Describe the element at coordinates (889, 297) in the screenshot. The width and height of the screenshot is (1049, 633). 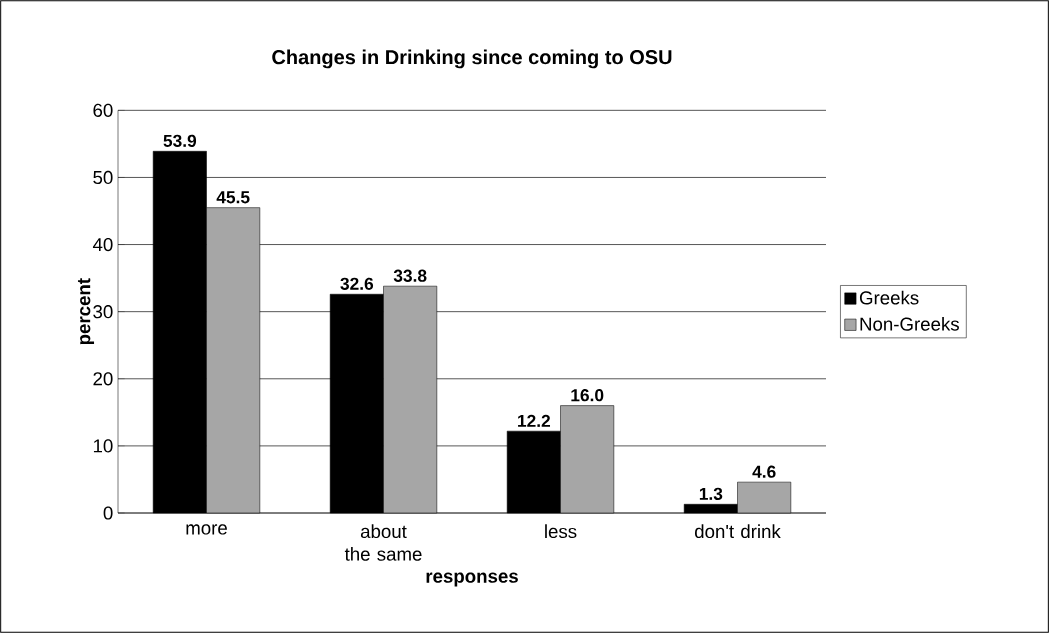
I see `legend-label: Greeks` at that location.